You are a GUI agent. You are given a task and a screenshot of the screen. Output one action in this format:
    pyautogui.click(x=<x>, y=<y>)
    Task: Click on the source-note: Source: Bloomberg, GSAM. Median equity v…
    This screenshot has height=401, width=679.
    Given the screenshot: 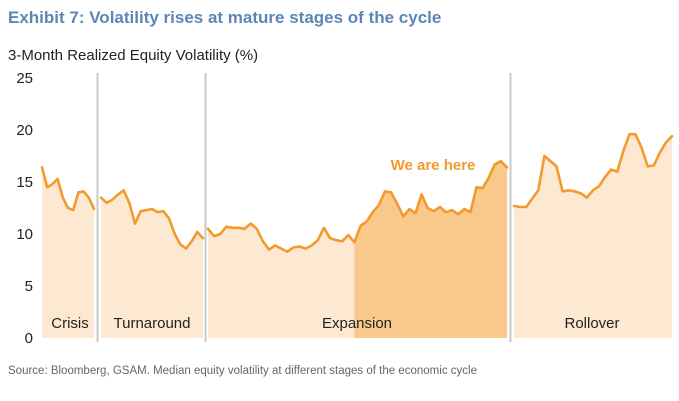 What is the action you would take?
    pyautogui.click(x=242, y=371)
    